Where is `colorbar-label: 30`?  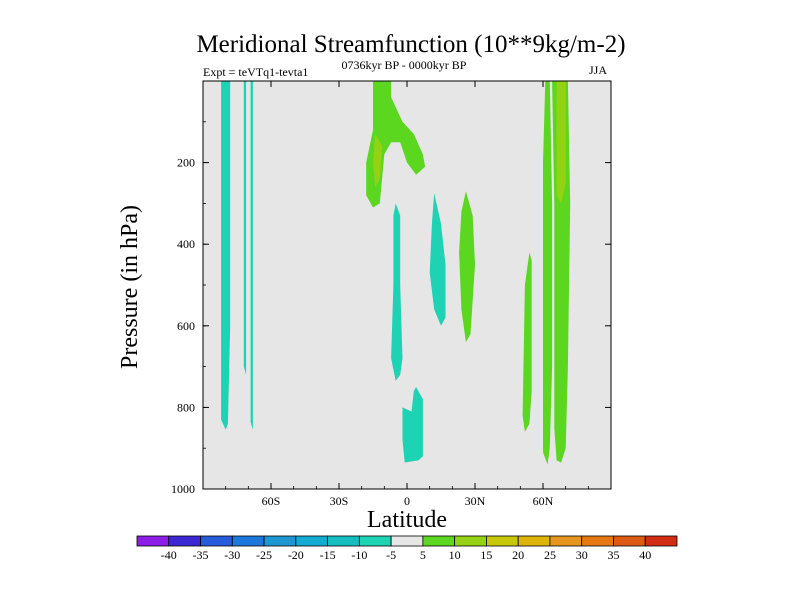 colorbar-label: 30 is located at coordinates (582, 555).